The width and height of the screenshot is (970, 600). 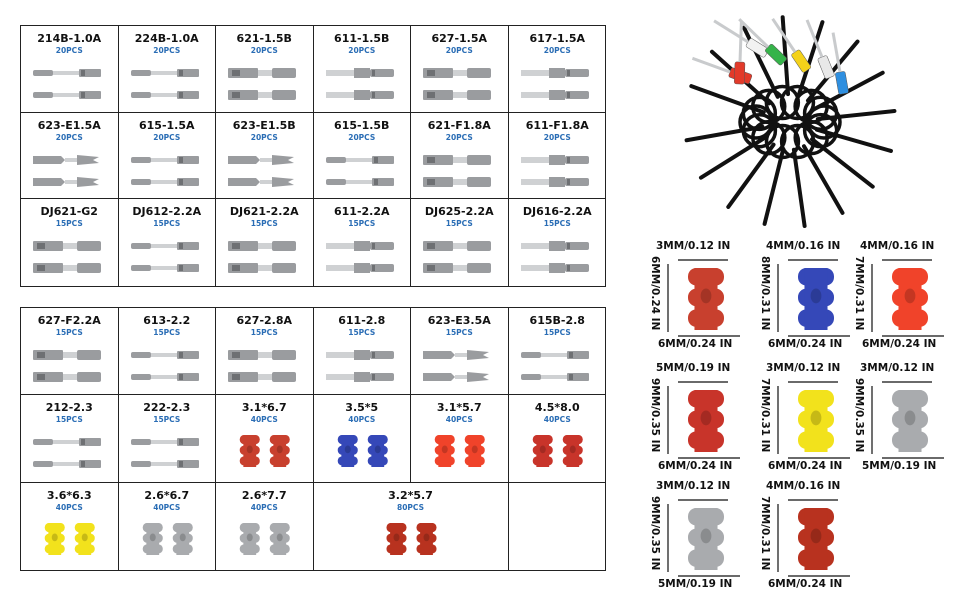 I want to click on part-code: 224B-1.0A, so click(x=166, y=38).